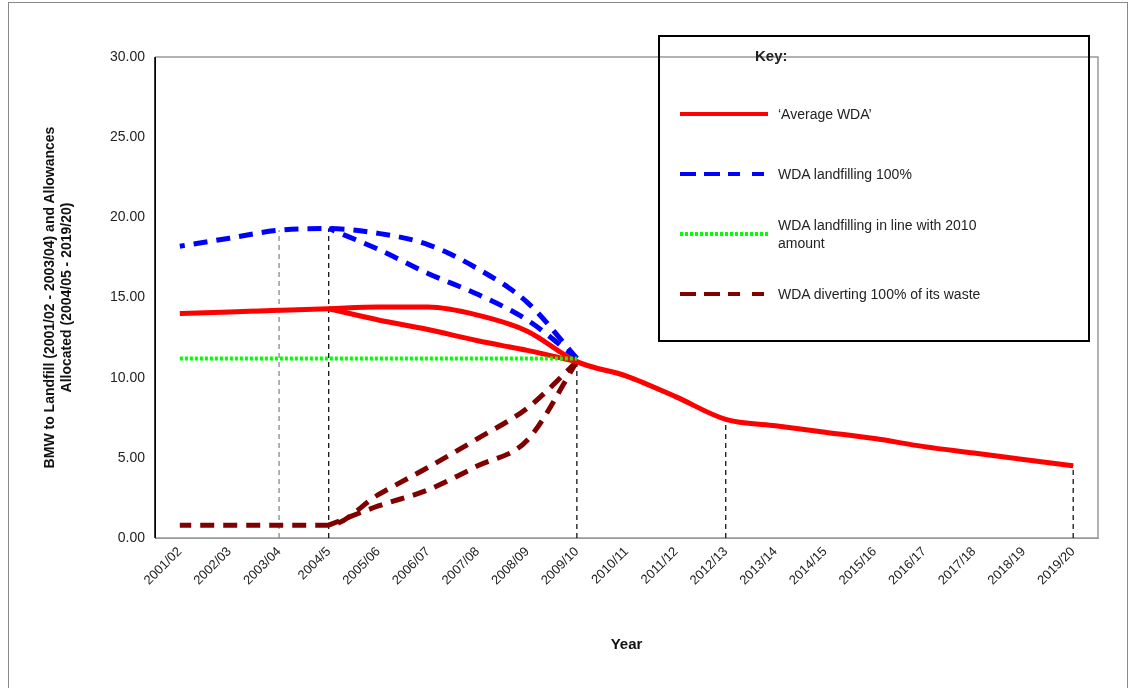 The image size is (1137, 688). I want to click on legend-label: WDA landfilling 100%, so click(845, 174).